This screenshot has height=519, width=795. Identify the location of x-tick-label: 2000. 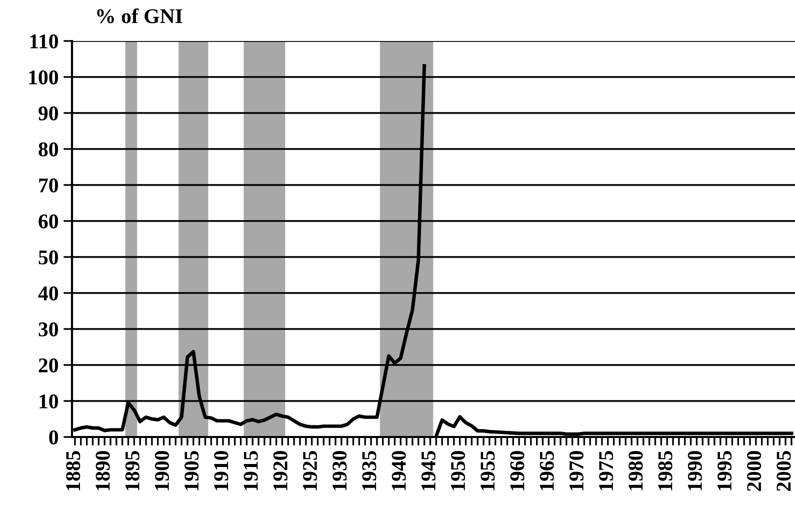
(754, 470).